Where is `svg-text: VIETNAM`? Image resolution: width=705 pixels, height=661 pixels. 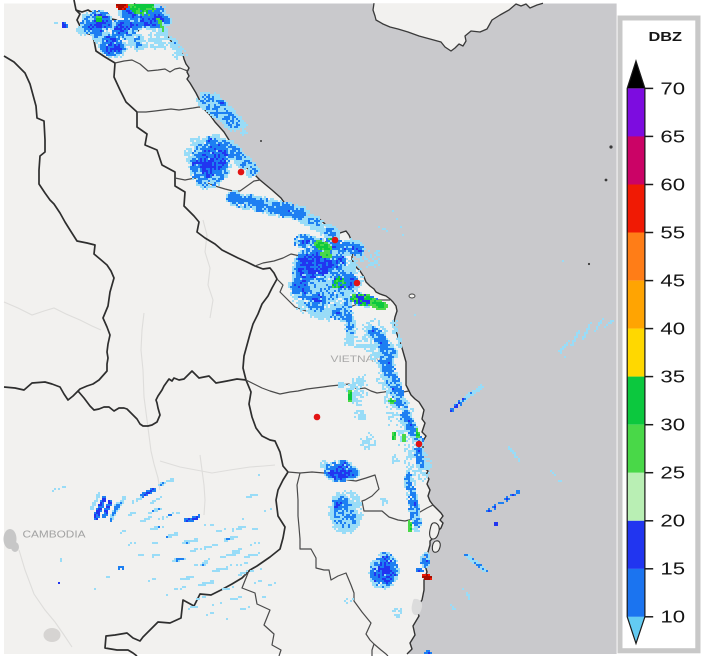
svg-text: VIETNAM is located at coordinates (357, 359).